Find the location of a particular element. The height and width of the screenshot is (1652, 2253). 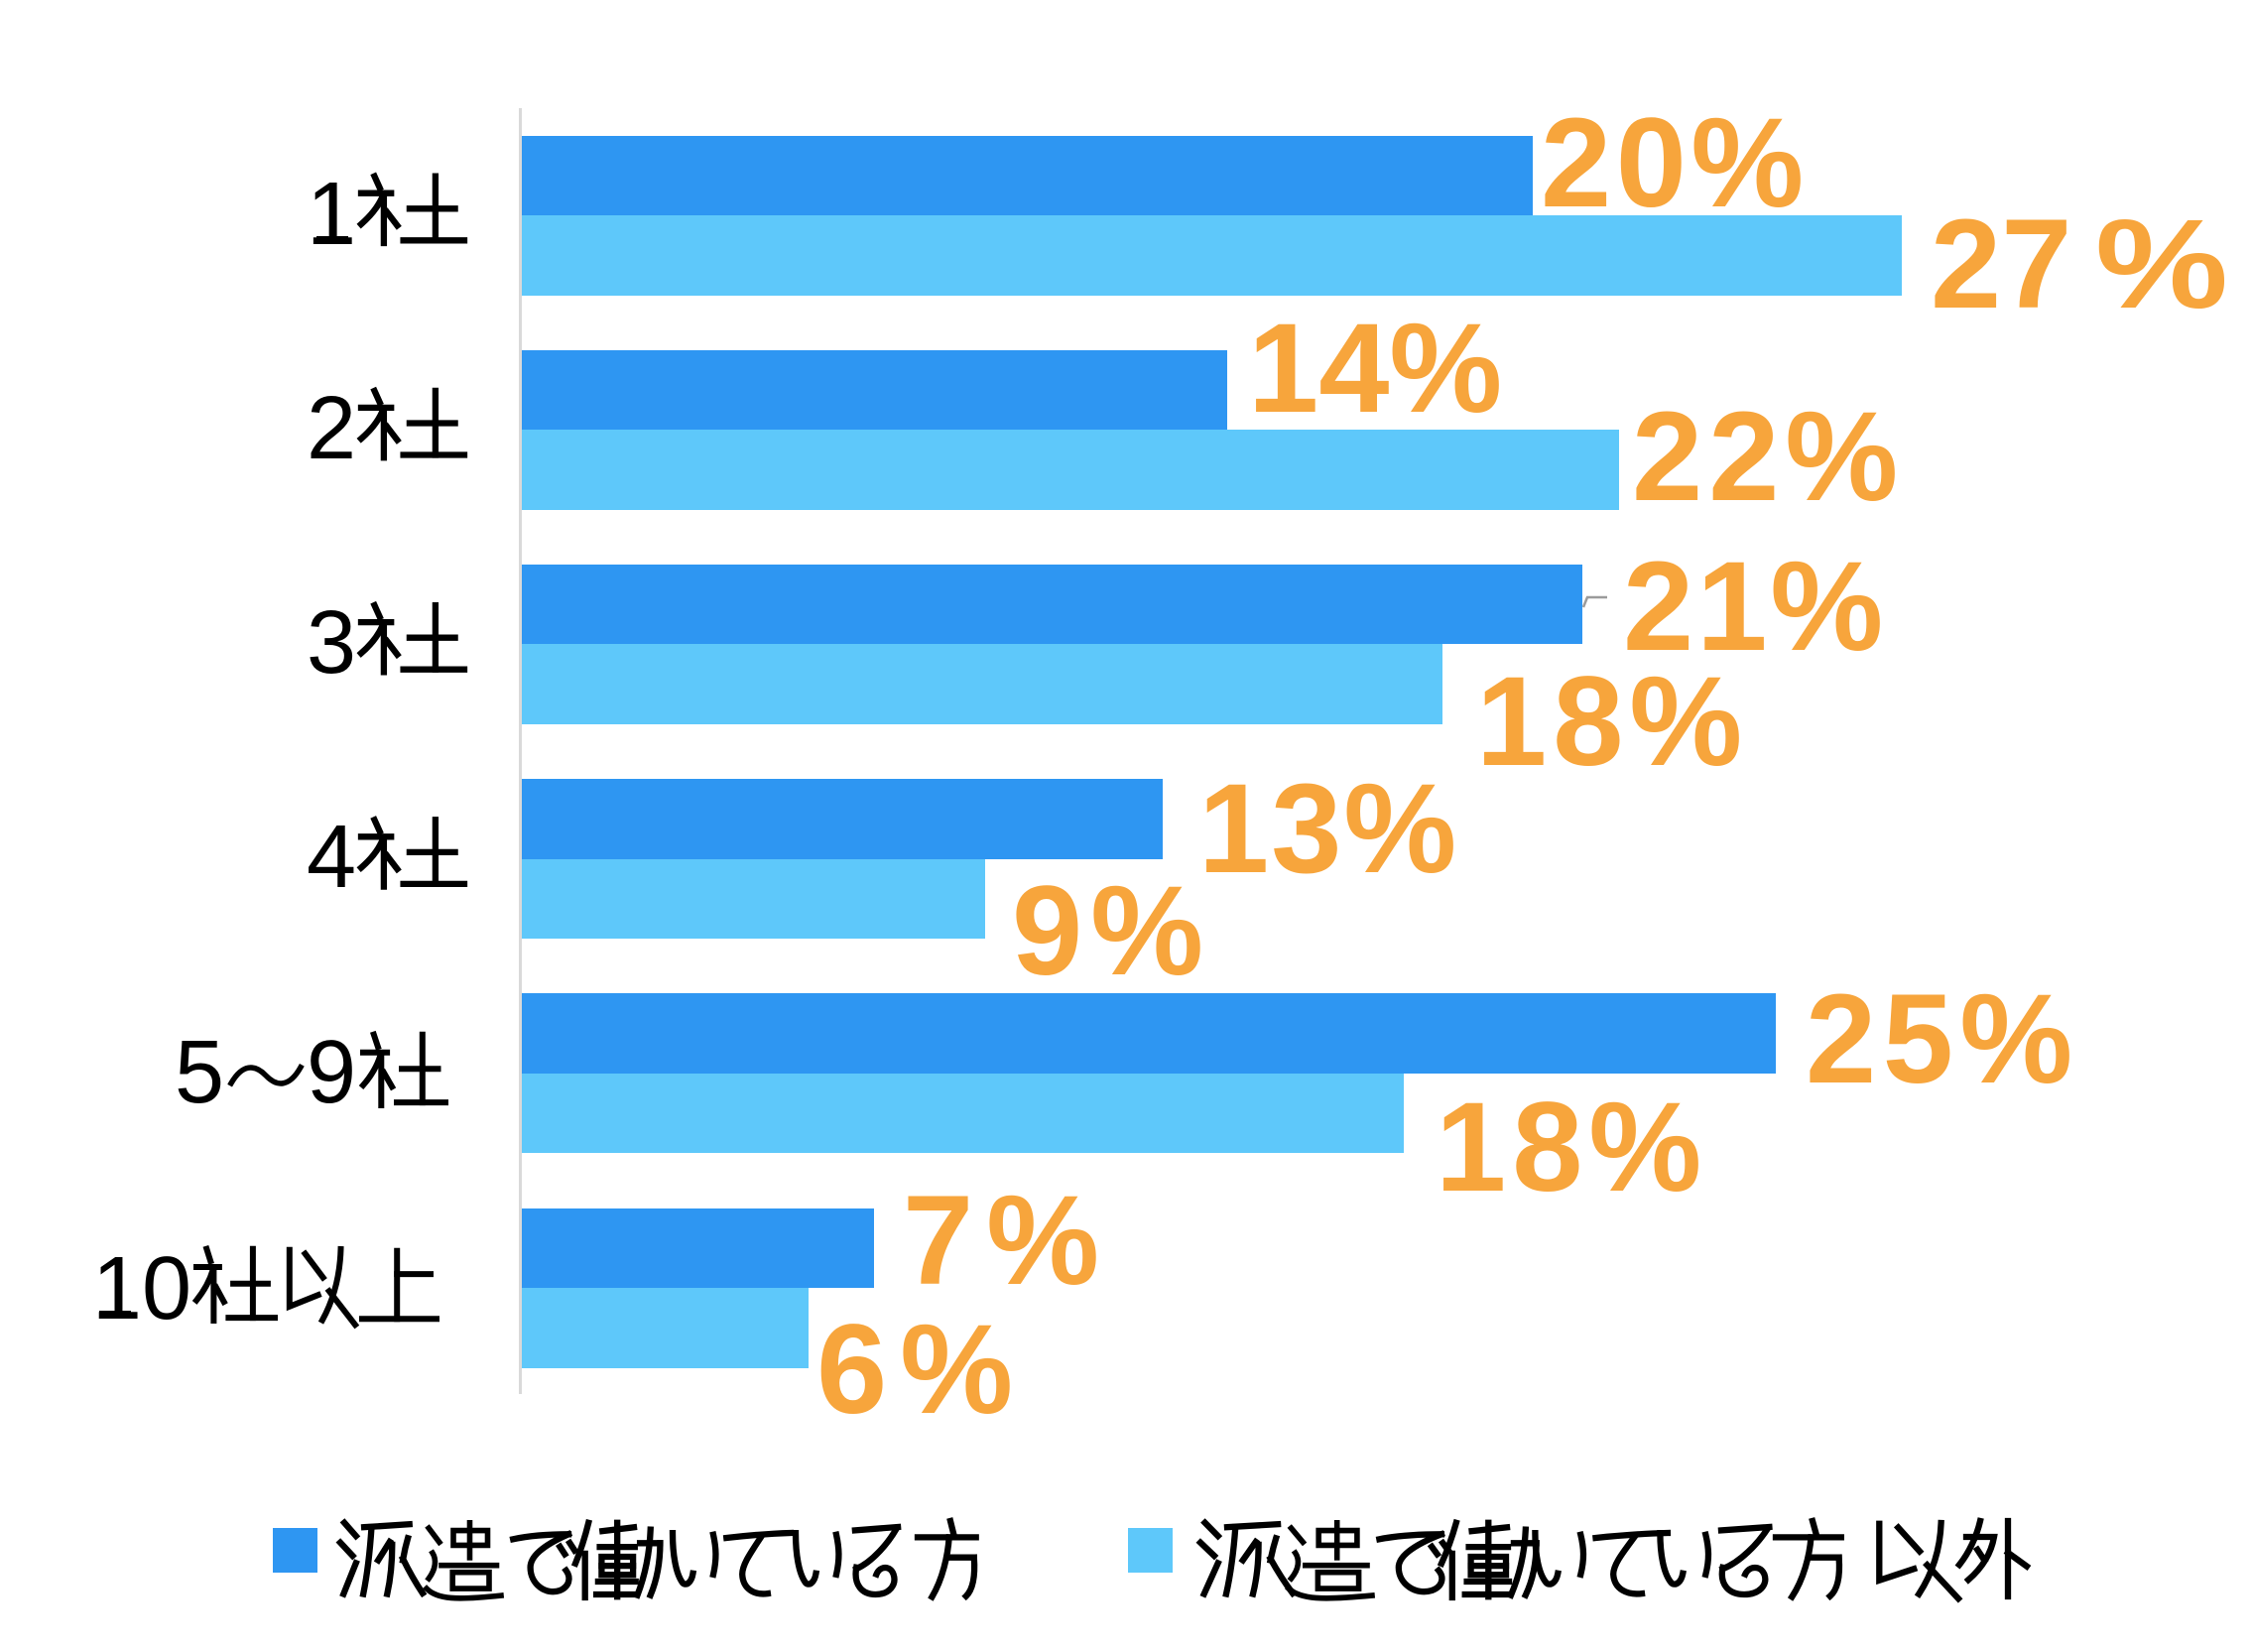

svg-text: 6% is located at coordinates (921, 1370).